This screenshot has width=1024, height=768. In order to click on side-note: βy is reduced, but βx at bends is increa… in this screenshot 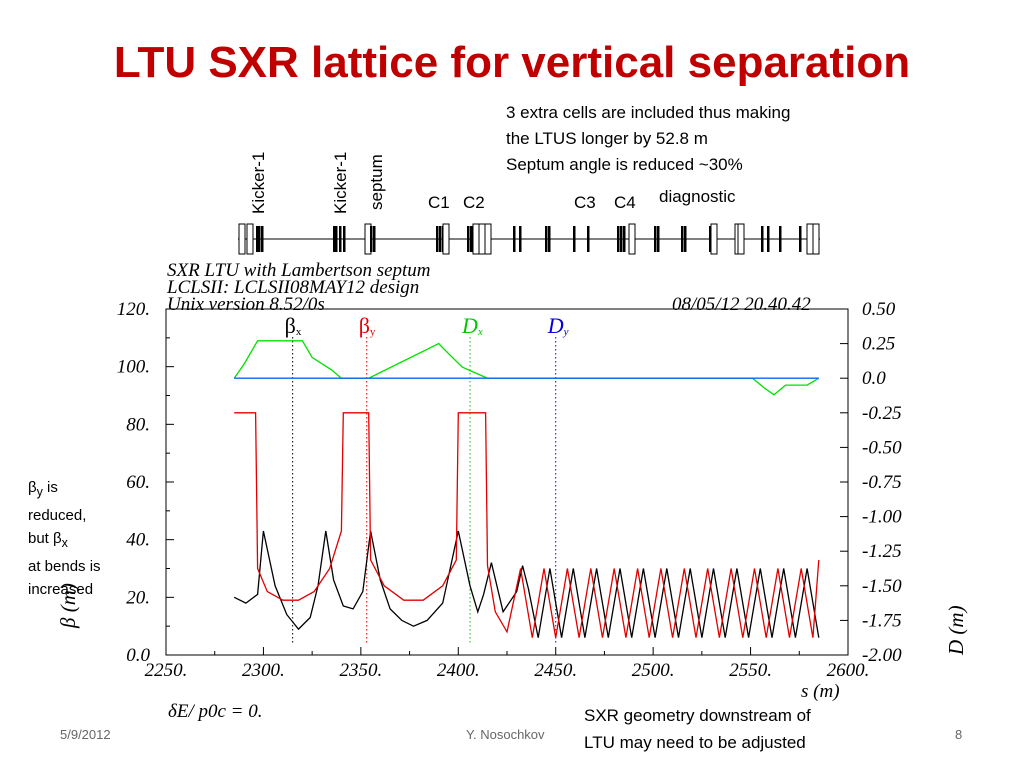, I will do `click(83, 538)`.